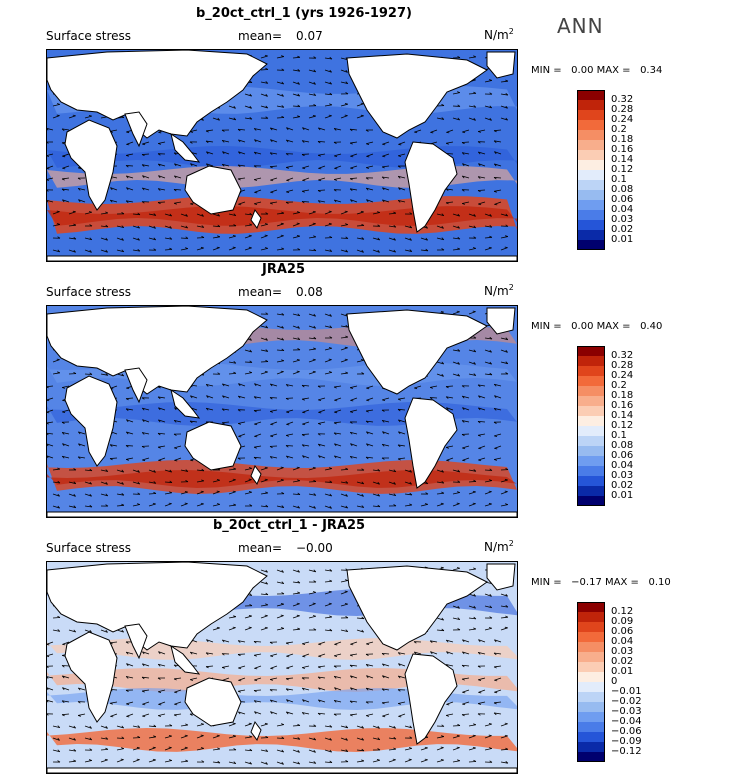 This screenshot has width=732, height=776. I want to click on panel-2-minmax: MIN = 0.00 MAX = 0.40, so click(597, 326).